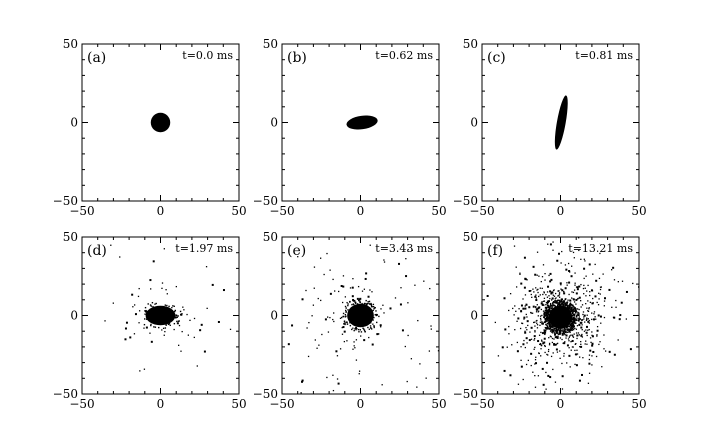 Image resolution: width=708 pixels, height=446 pixels. Describe the element at coordinates (204, 248) in the screenshot. I see `time-label: t=1.97 ms` at that location.